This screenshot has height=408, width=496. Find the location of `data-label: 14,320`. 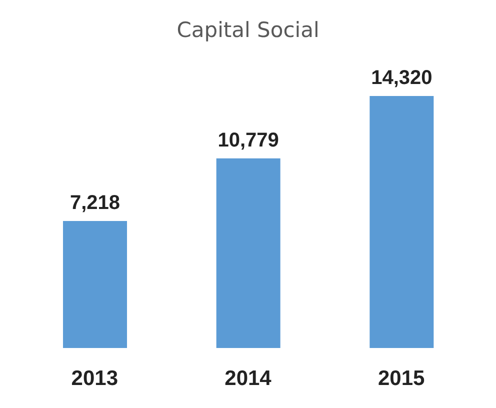

data-label: 14,320 is located at coordinates (401, 78).